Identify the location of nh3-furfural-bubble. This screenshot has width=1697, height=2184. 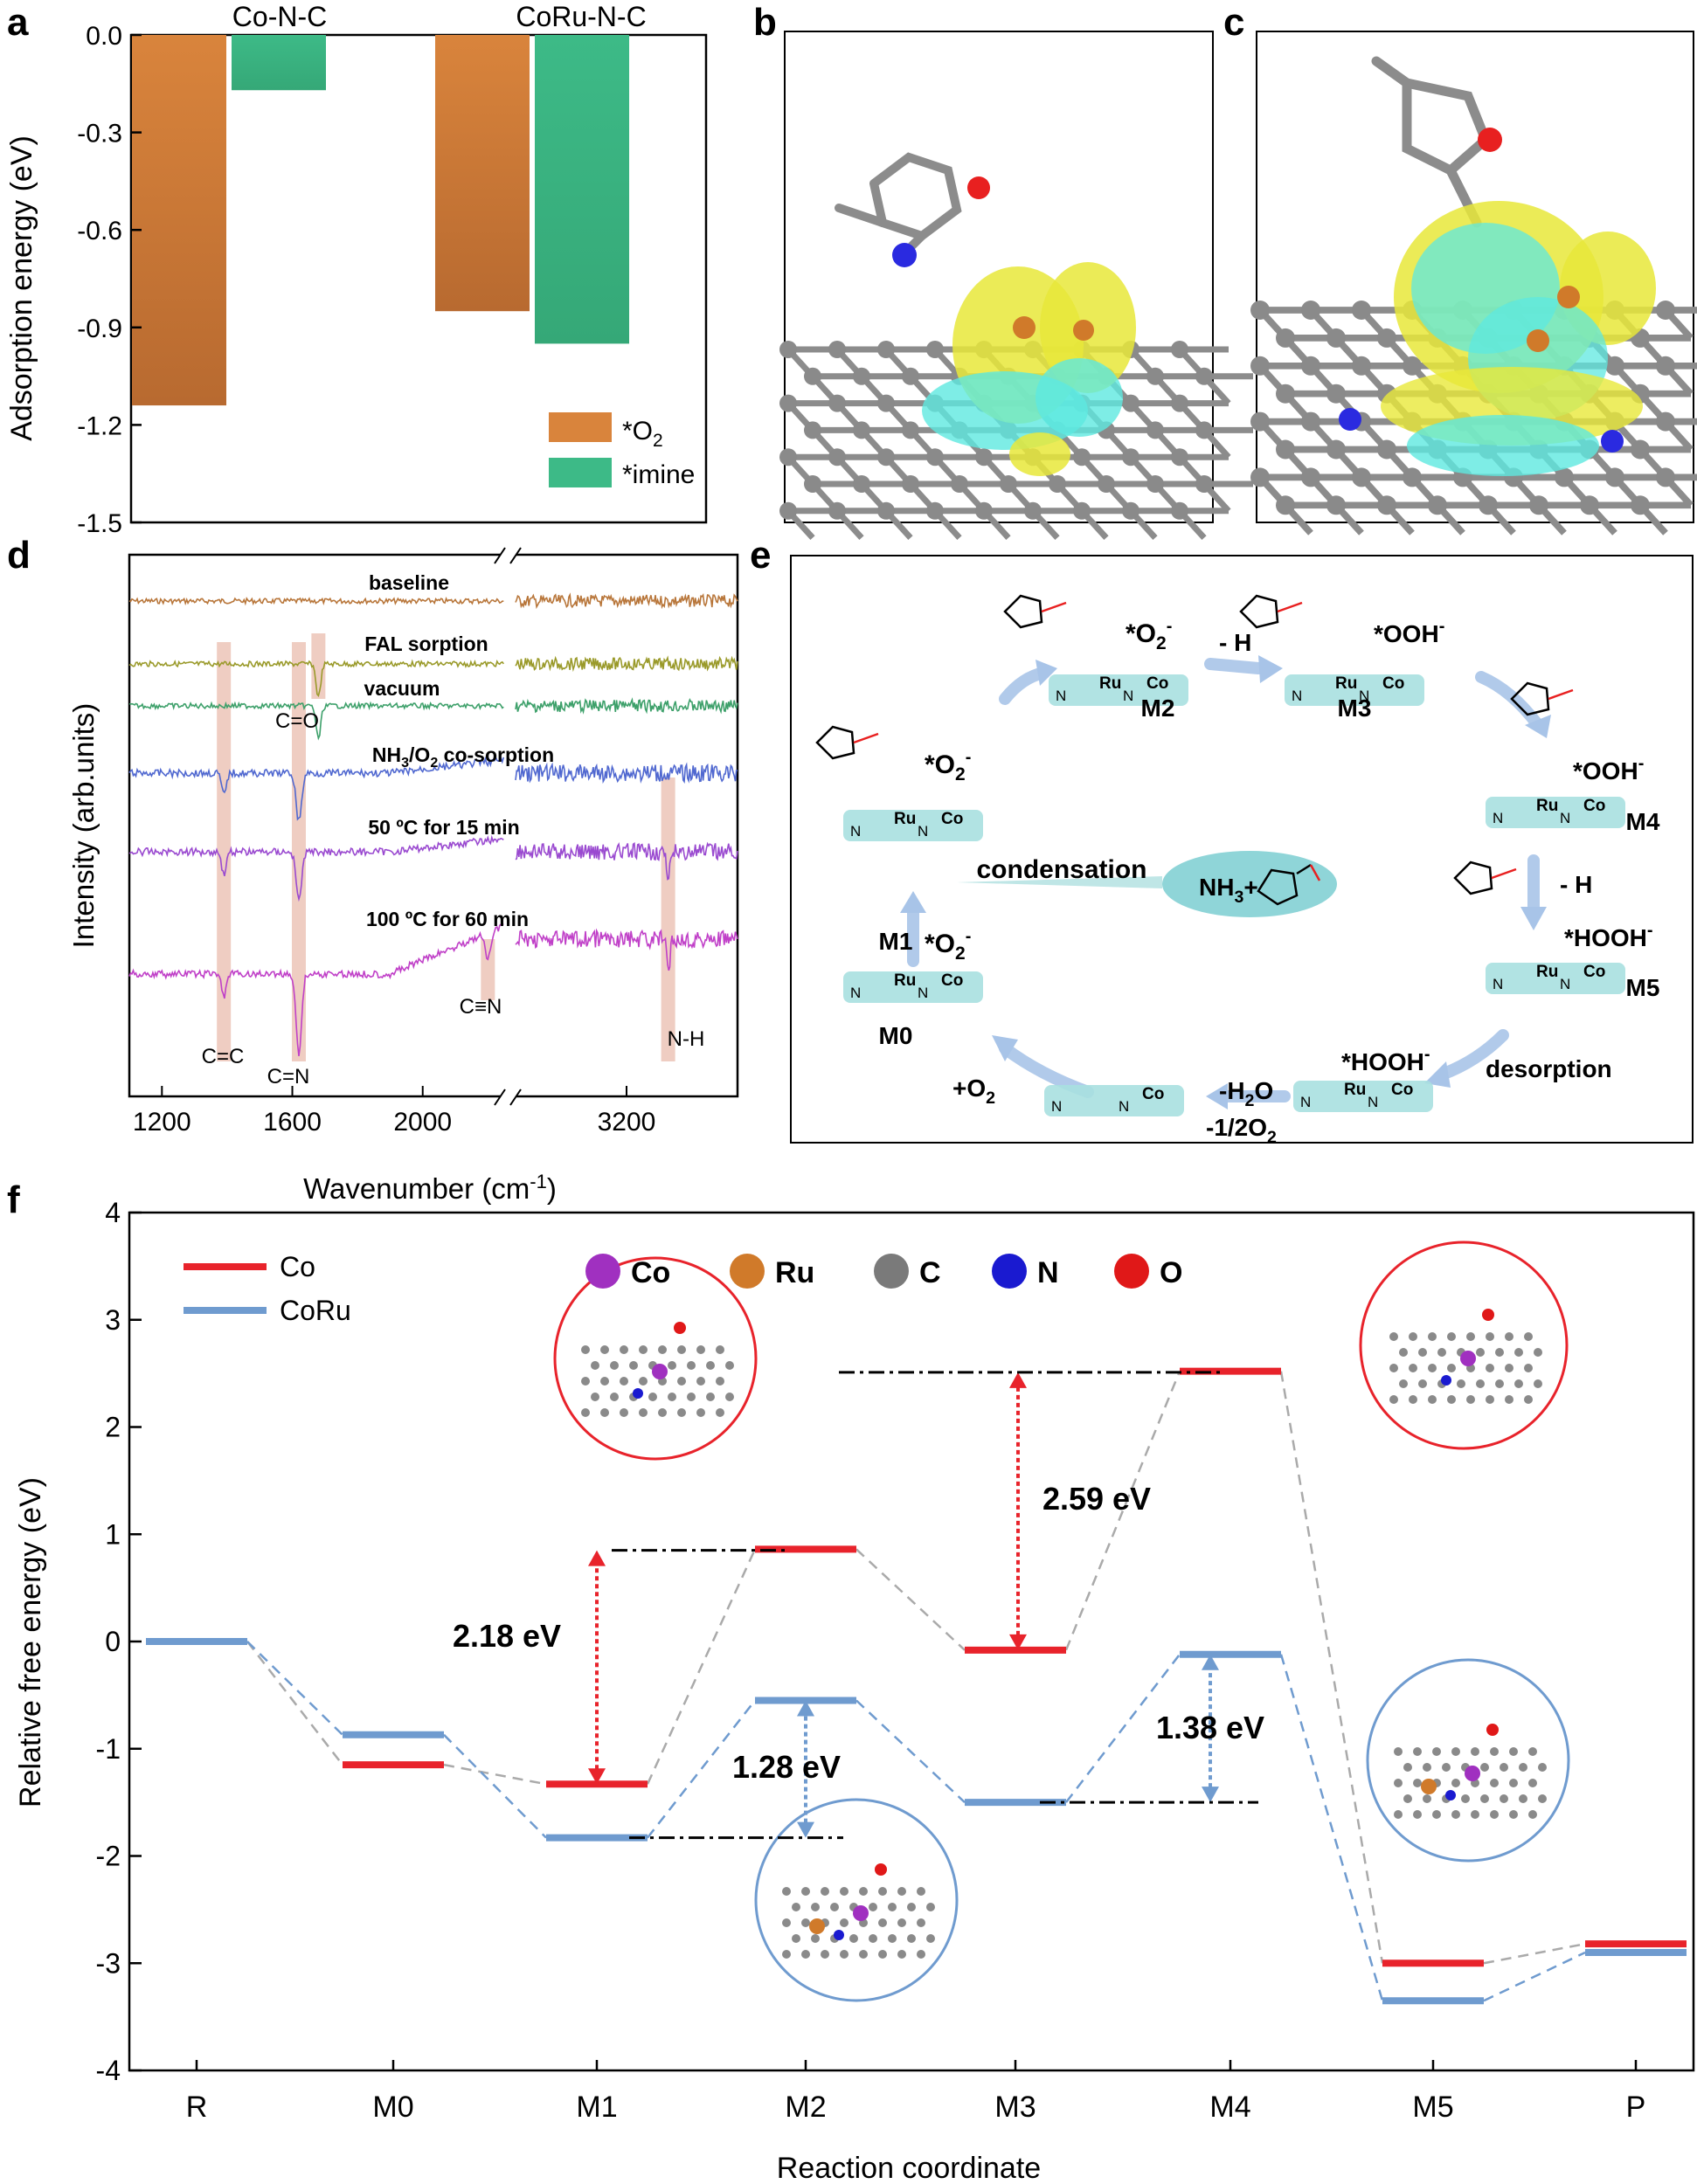
(1249, 884).